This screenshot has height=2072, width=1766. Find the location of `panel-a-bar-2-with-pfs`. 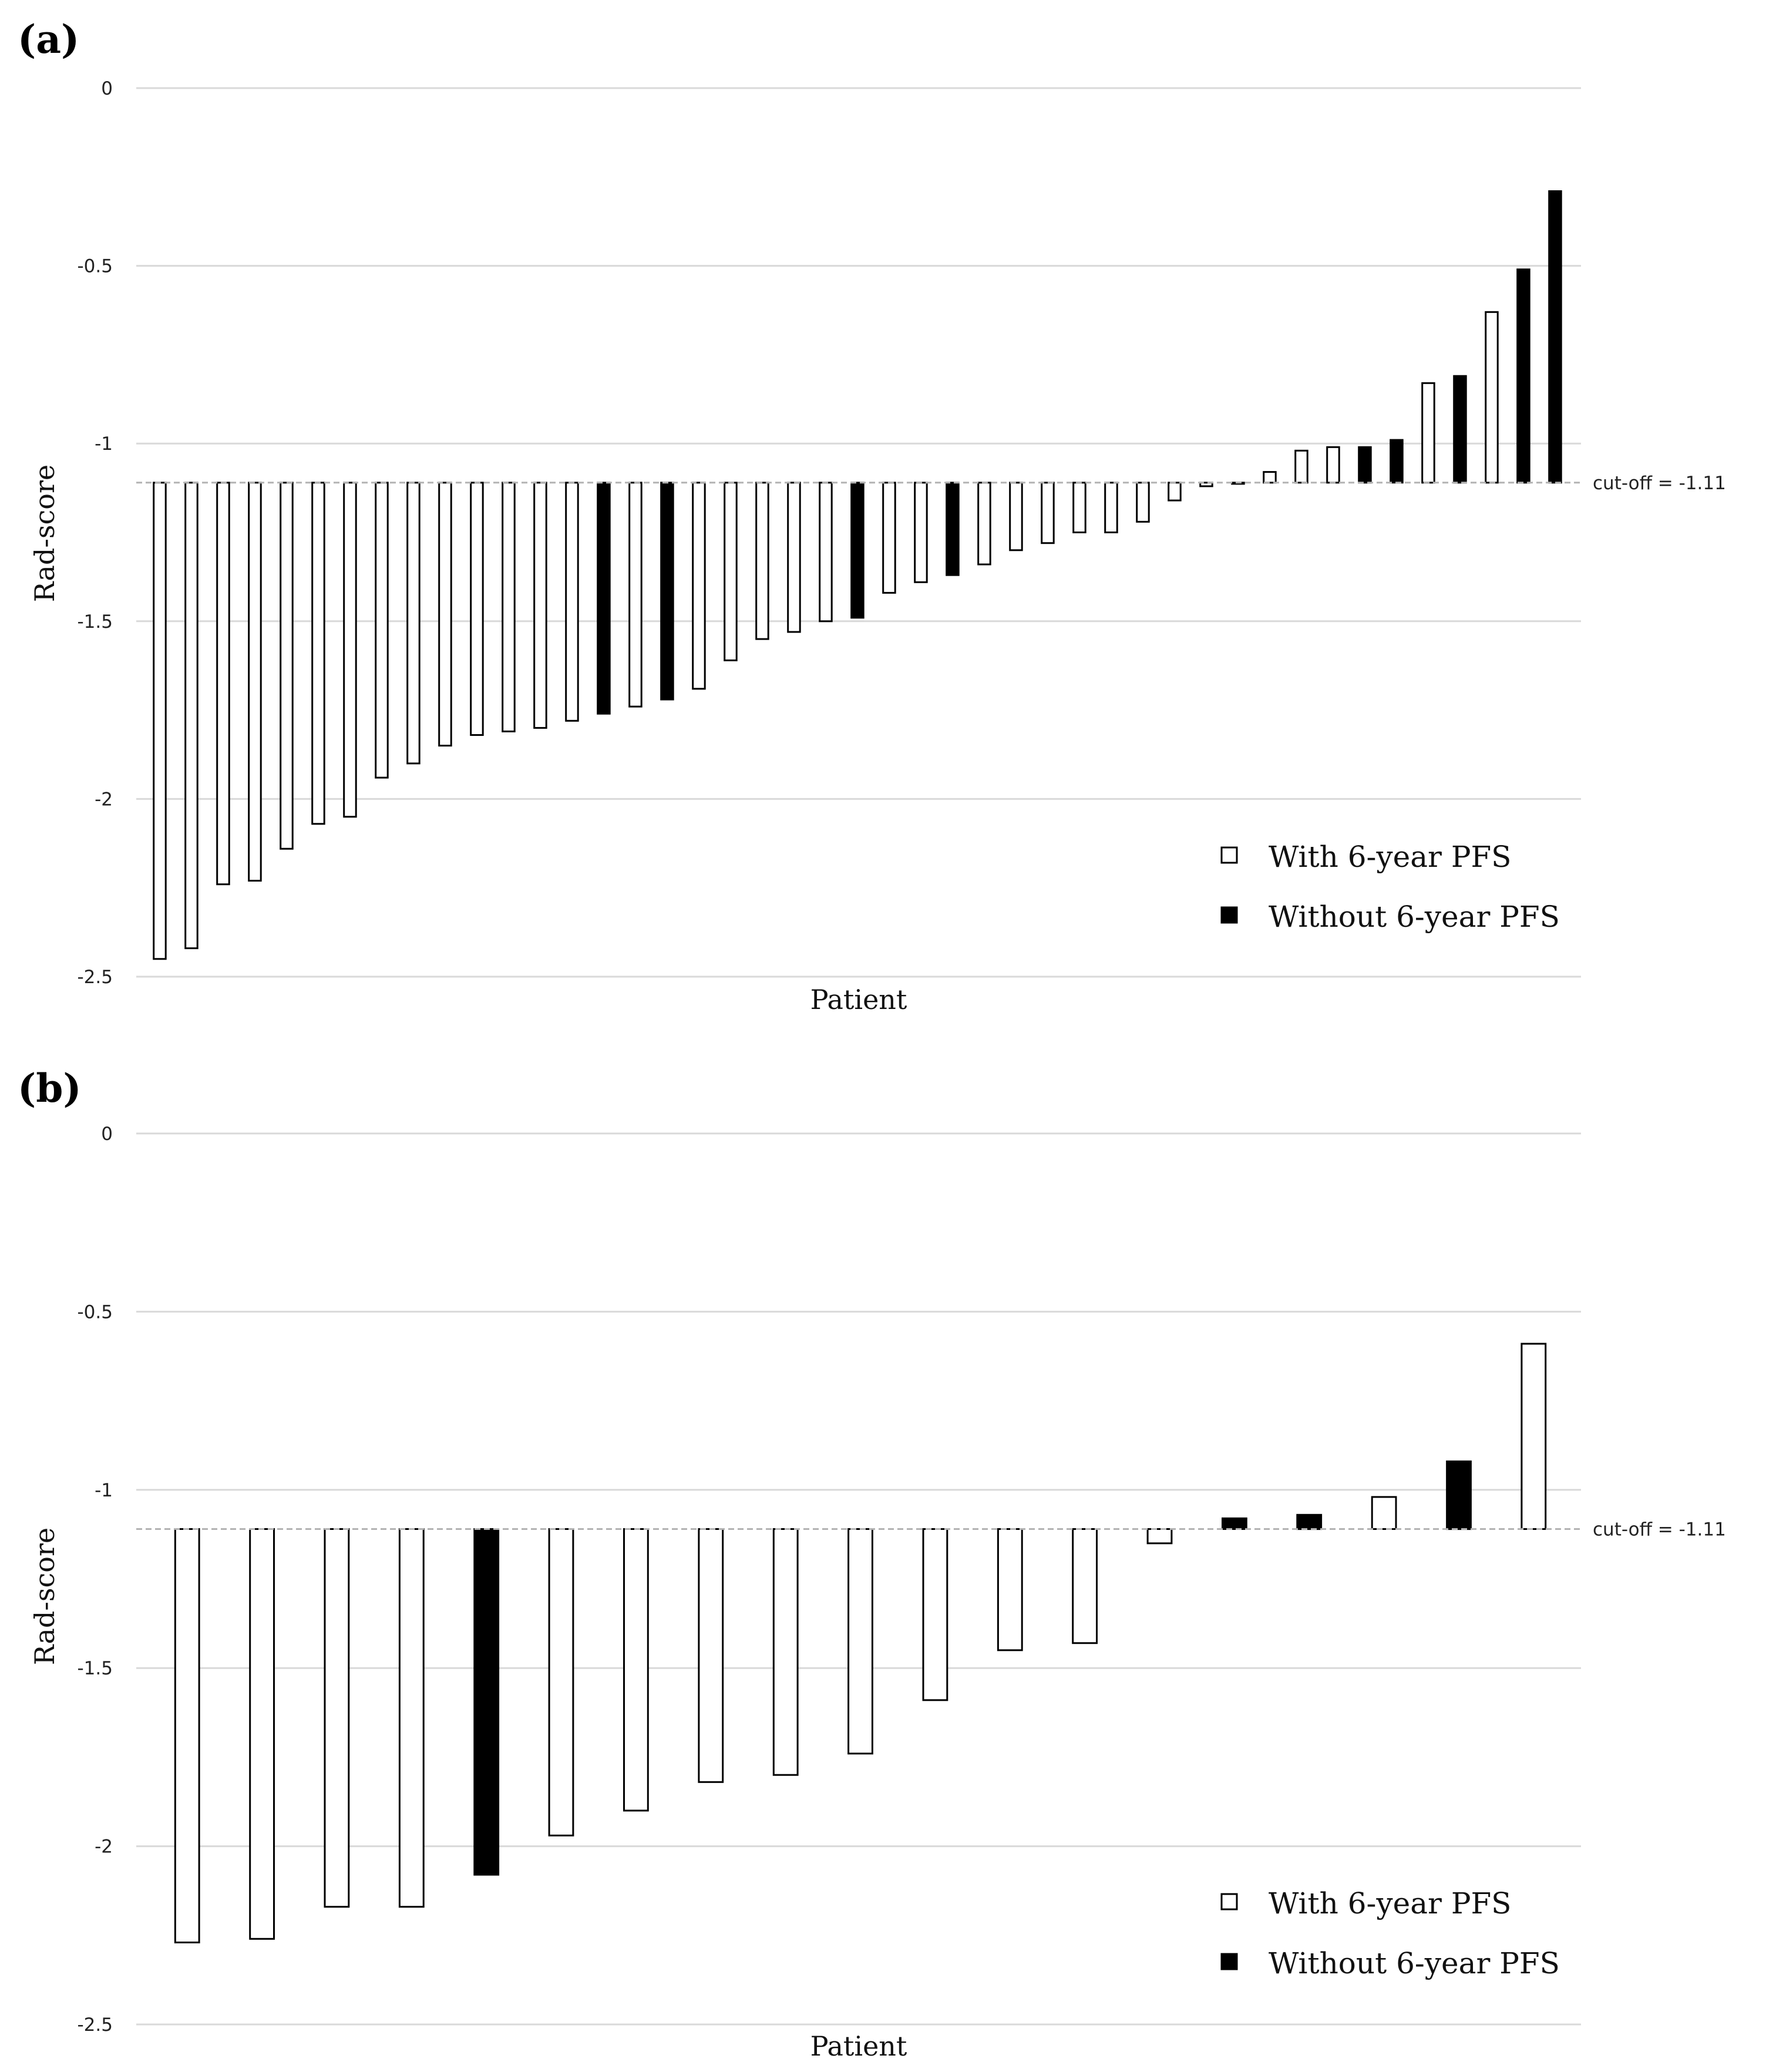

panel-a-bar-2-with-pfs is located at coordinates (191, 716).